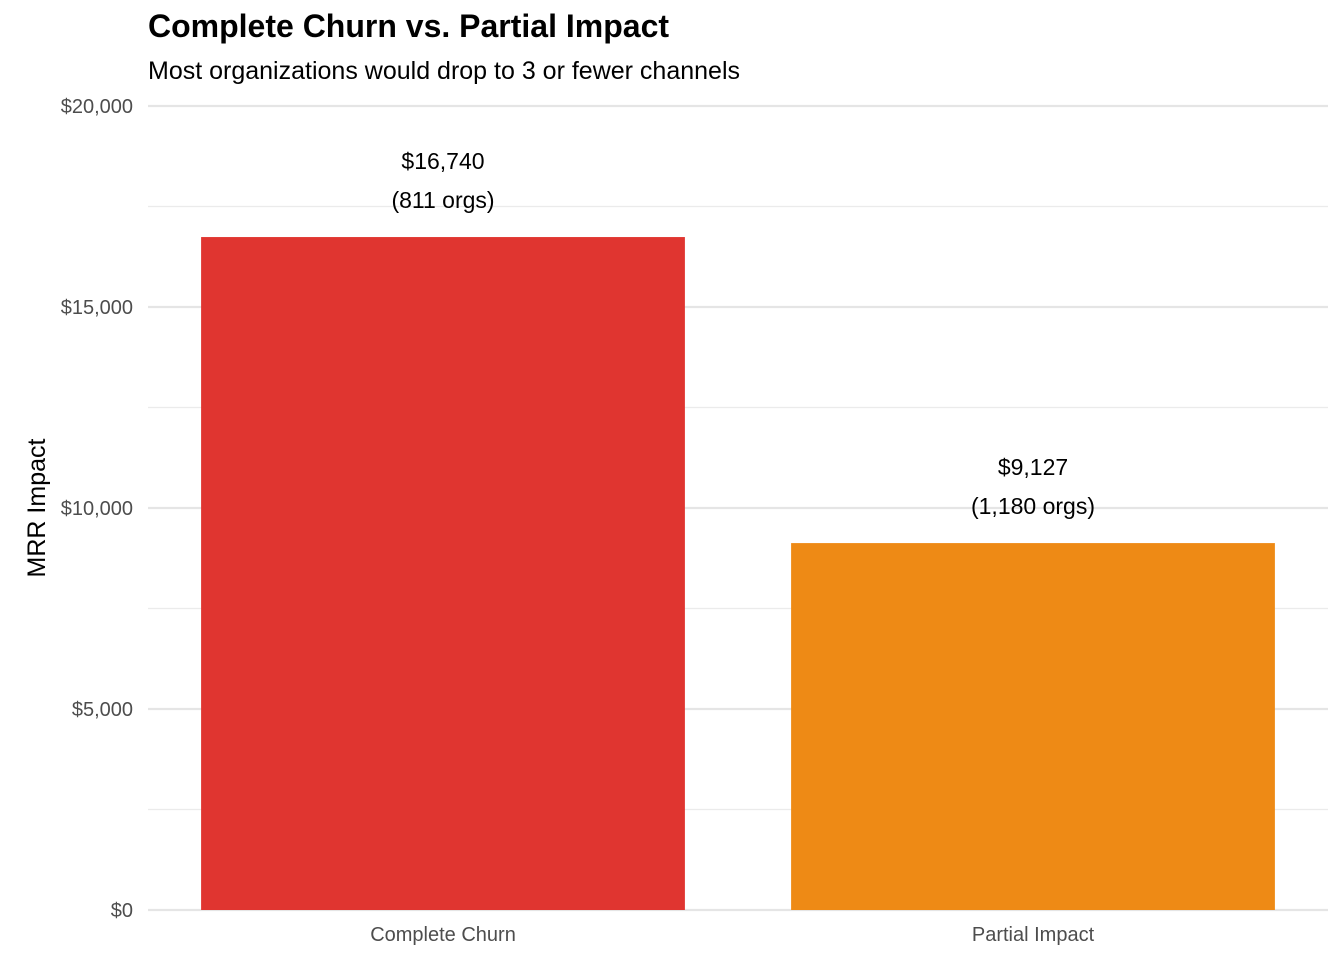  I want to click on x-tick-label: Partial Impact, so click(1033, 935).